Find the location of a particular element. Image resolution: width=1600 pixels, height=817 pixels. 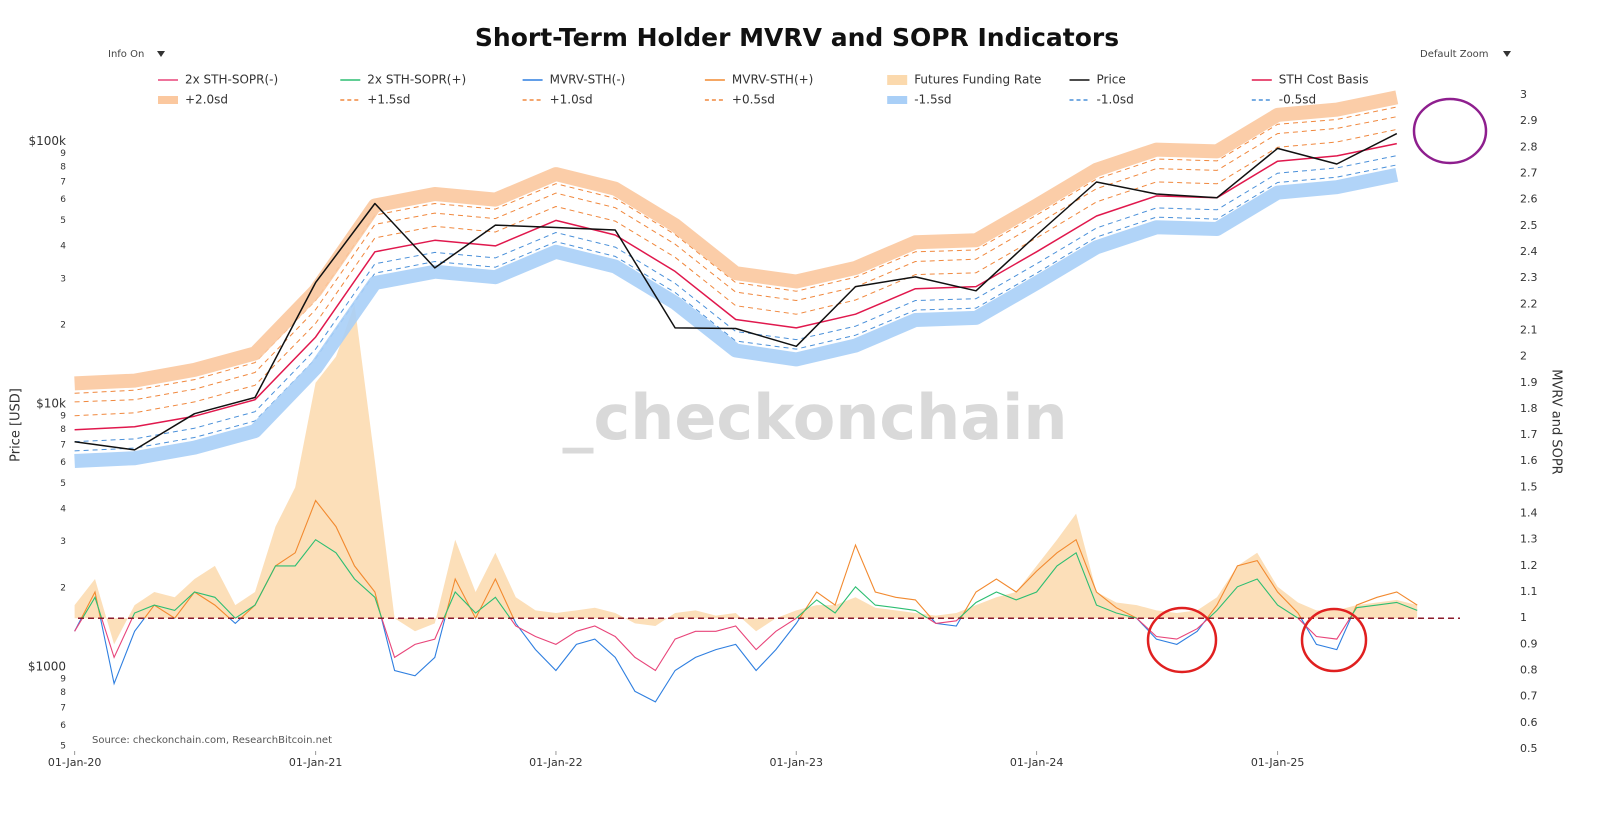

y2-tick-label: 1.5 is located at coordinates (1529, 486).